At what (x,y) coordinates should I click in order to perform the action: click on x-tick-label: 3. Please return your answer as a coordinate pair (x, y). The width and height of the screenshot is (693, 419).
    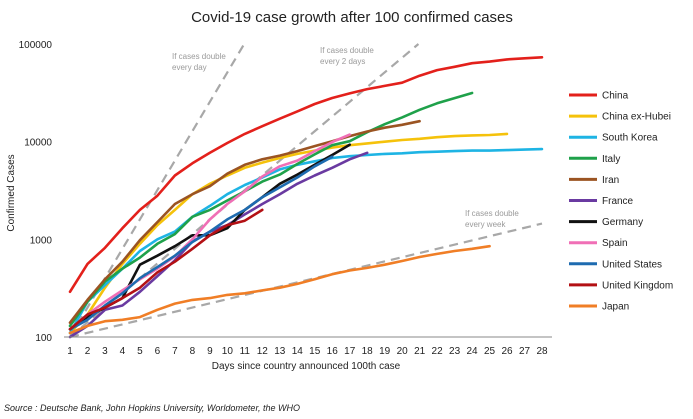
    Looking at the image, I should click on (105, 351).